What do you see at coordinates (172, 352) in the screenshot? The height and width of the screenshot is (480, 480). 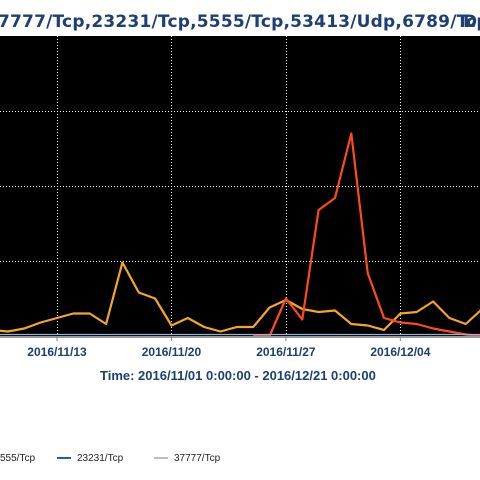 I see `x-tick-label-1: 2016/11/20` at bounding box center [172, 352].